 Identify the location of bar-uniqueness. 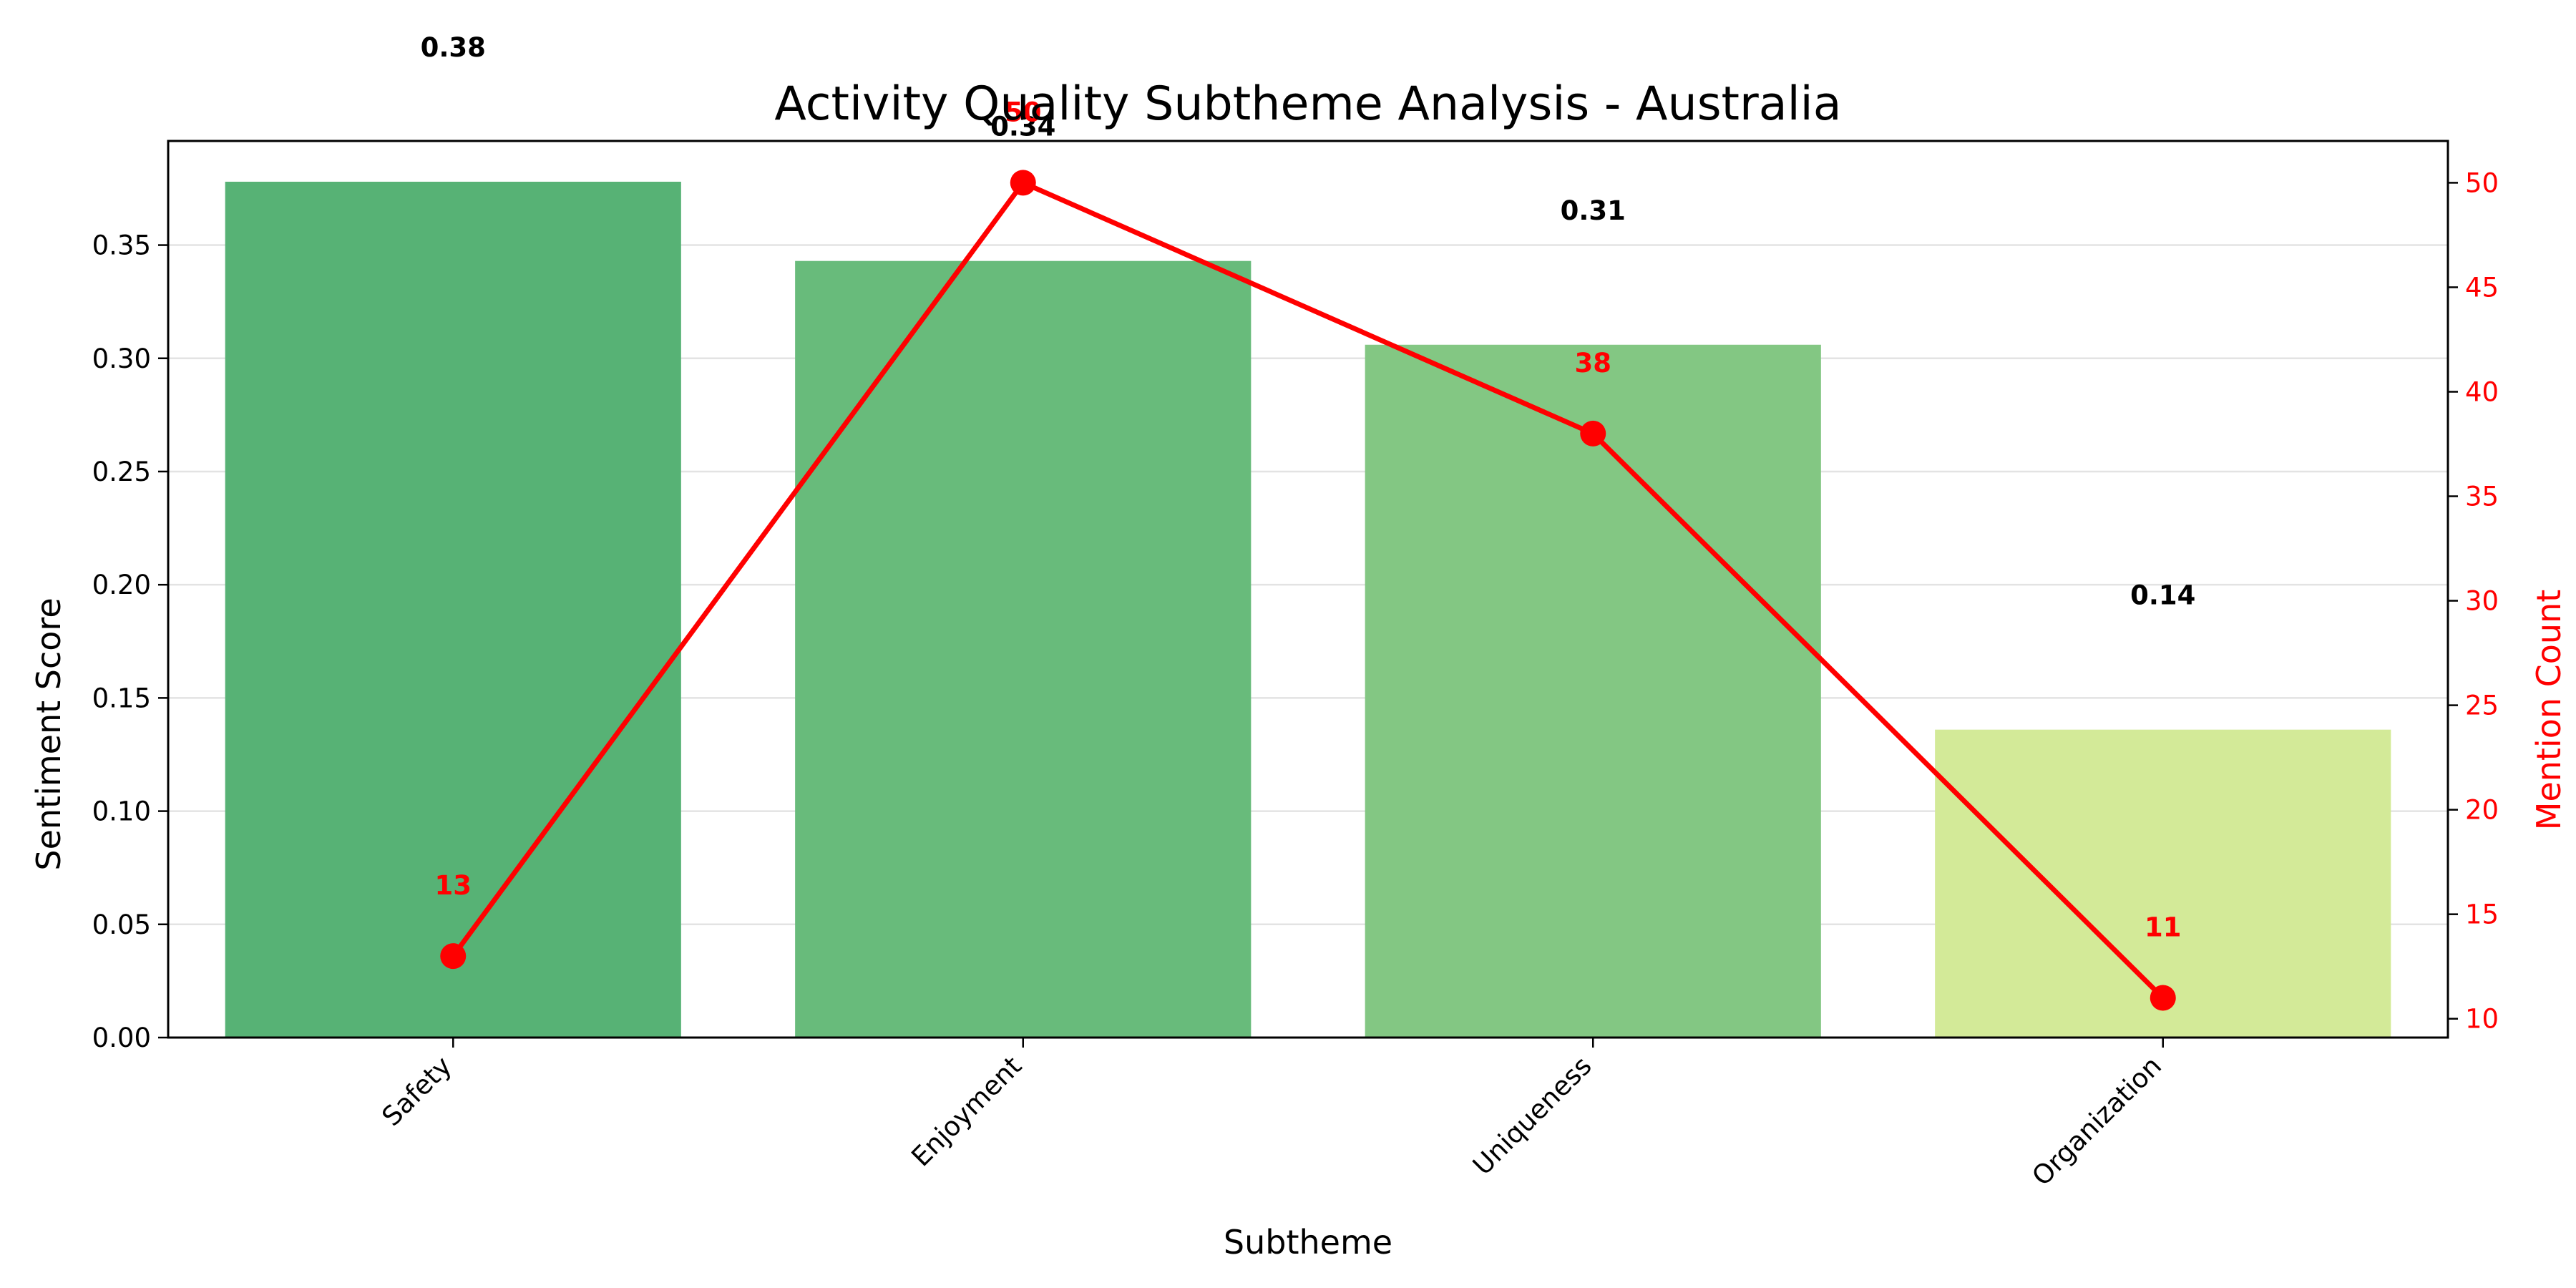
(1593, 691).